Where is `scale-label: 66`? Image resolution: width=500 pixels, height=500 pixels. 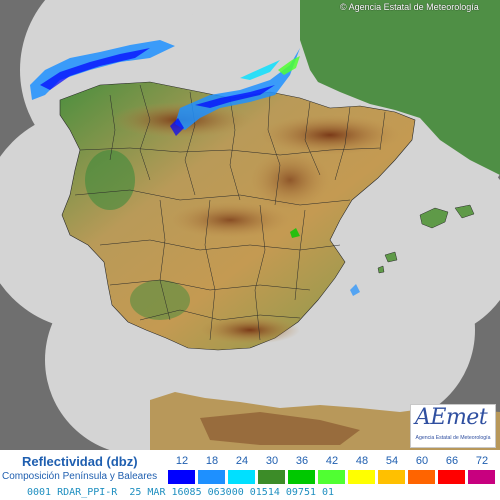 scale-label: 66 is located at coordinates (452, 461).